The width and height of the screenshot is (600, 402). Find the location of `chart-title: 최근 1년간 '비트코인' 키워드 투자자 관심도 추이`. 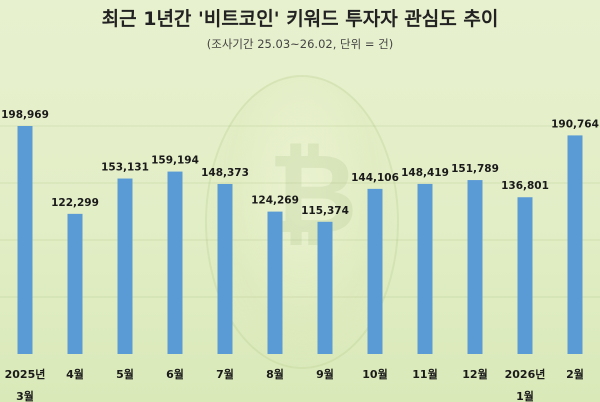

chart-title: 최근 1년간 '비트코인' 키워드 투자자 관심도 추이 is located at coordinates (300, 19).